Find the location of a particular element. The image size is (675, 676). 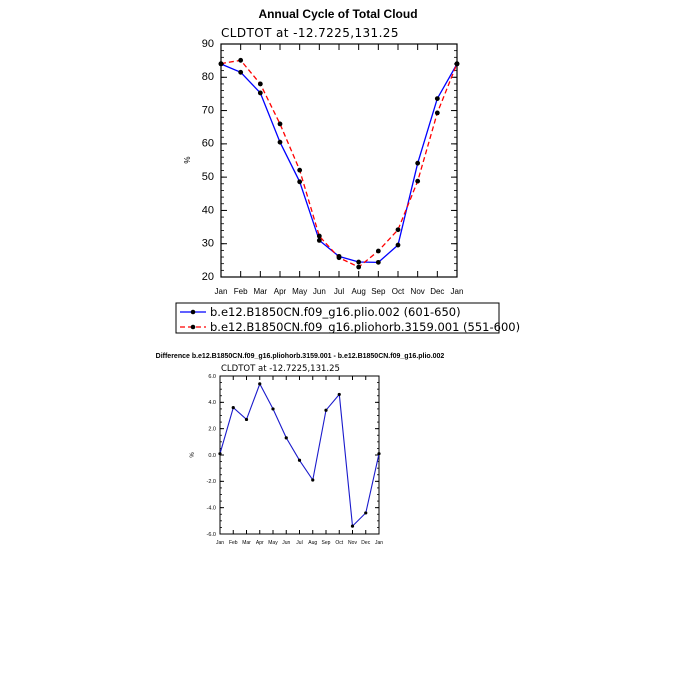

plot-frame is located at coordinates (299, 455).